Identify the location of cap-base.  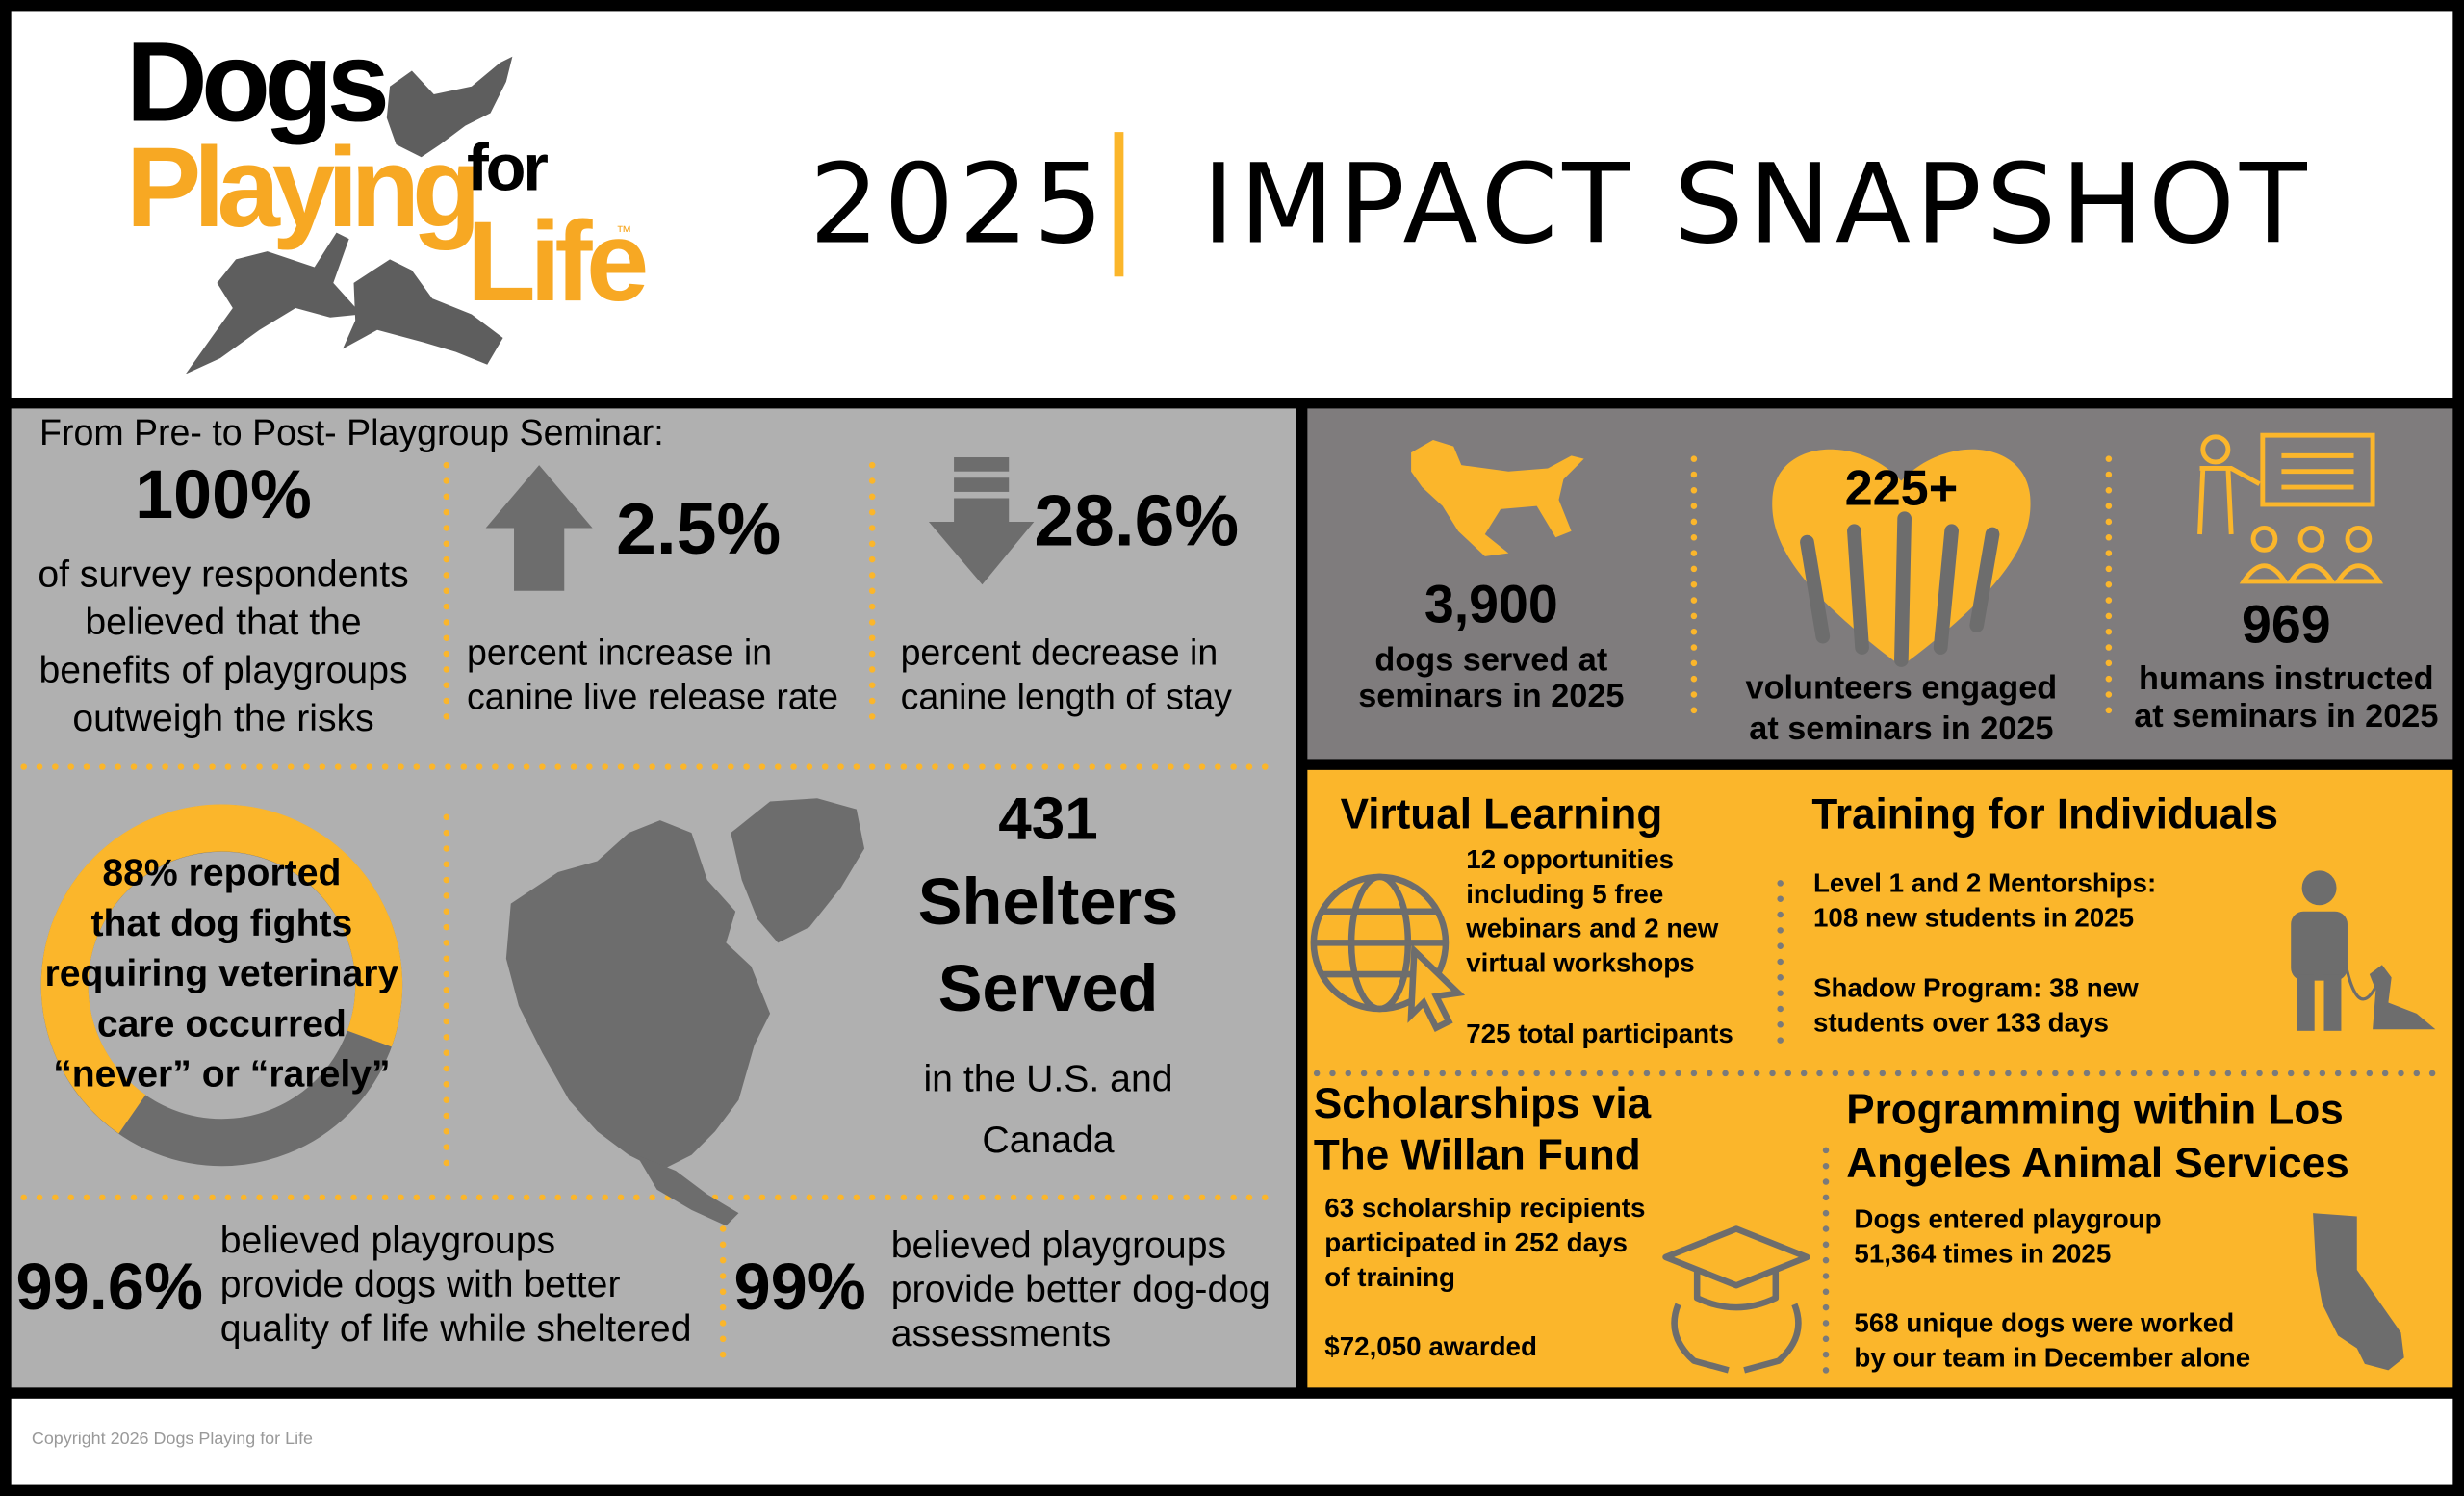
(1736, 1290).